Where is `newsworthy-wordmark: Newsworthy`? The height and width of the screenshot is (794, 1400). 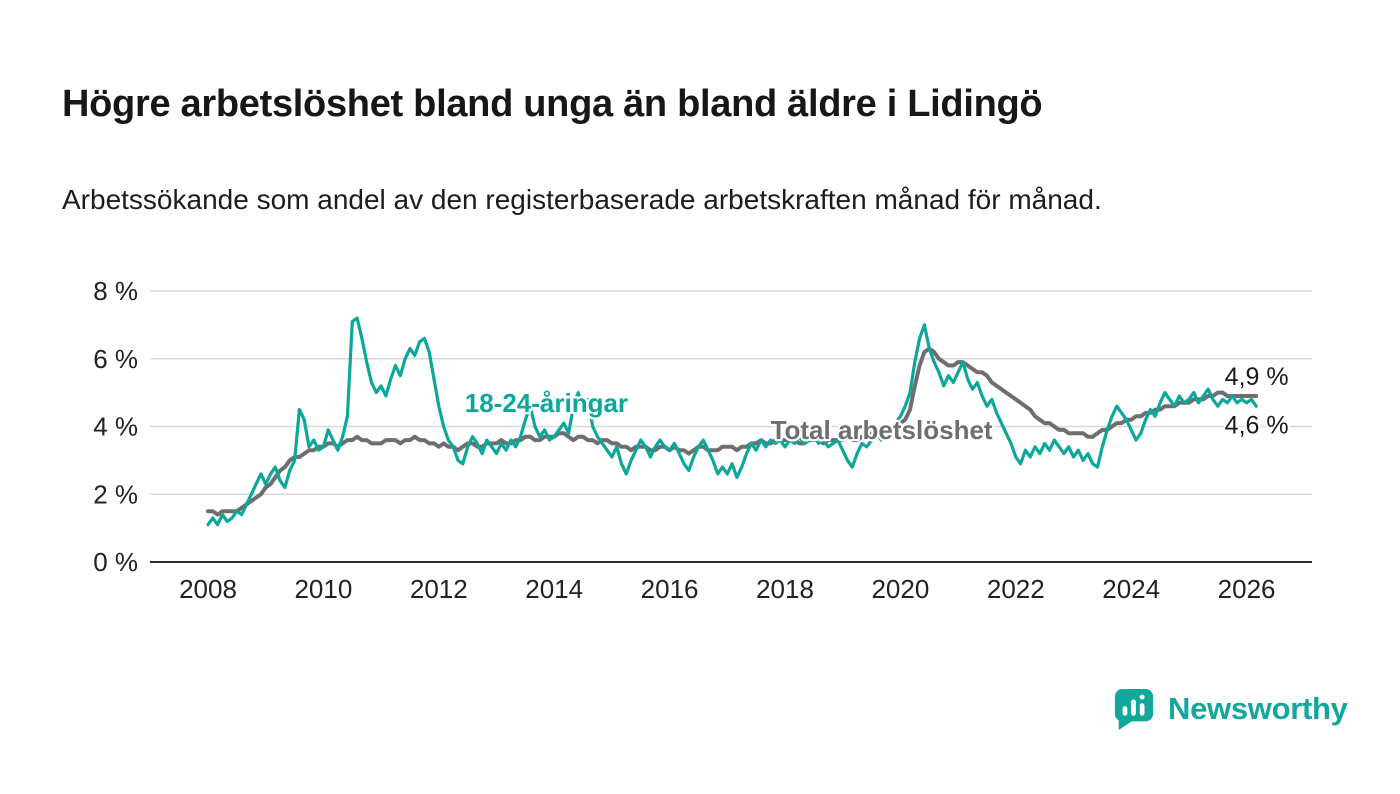 newsworthy-wordmark: Newsworthy is located at coordinates (1258, 708).